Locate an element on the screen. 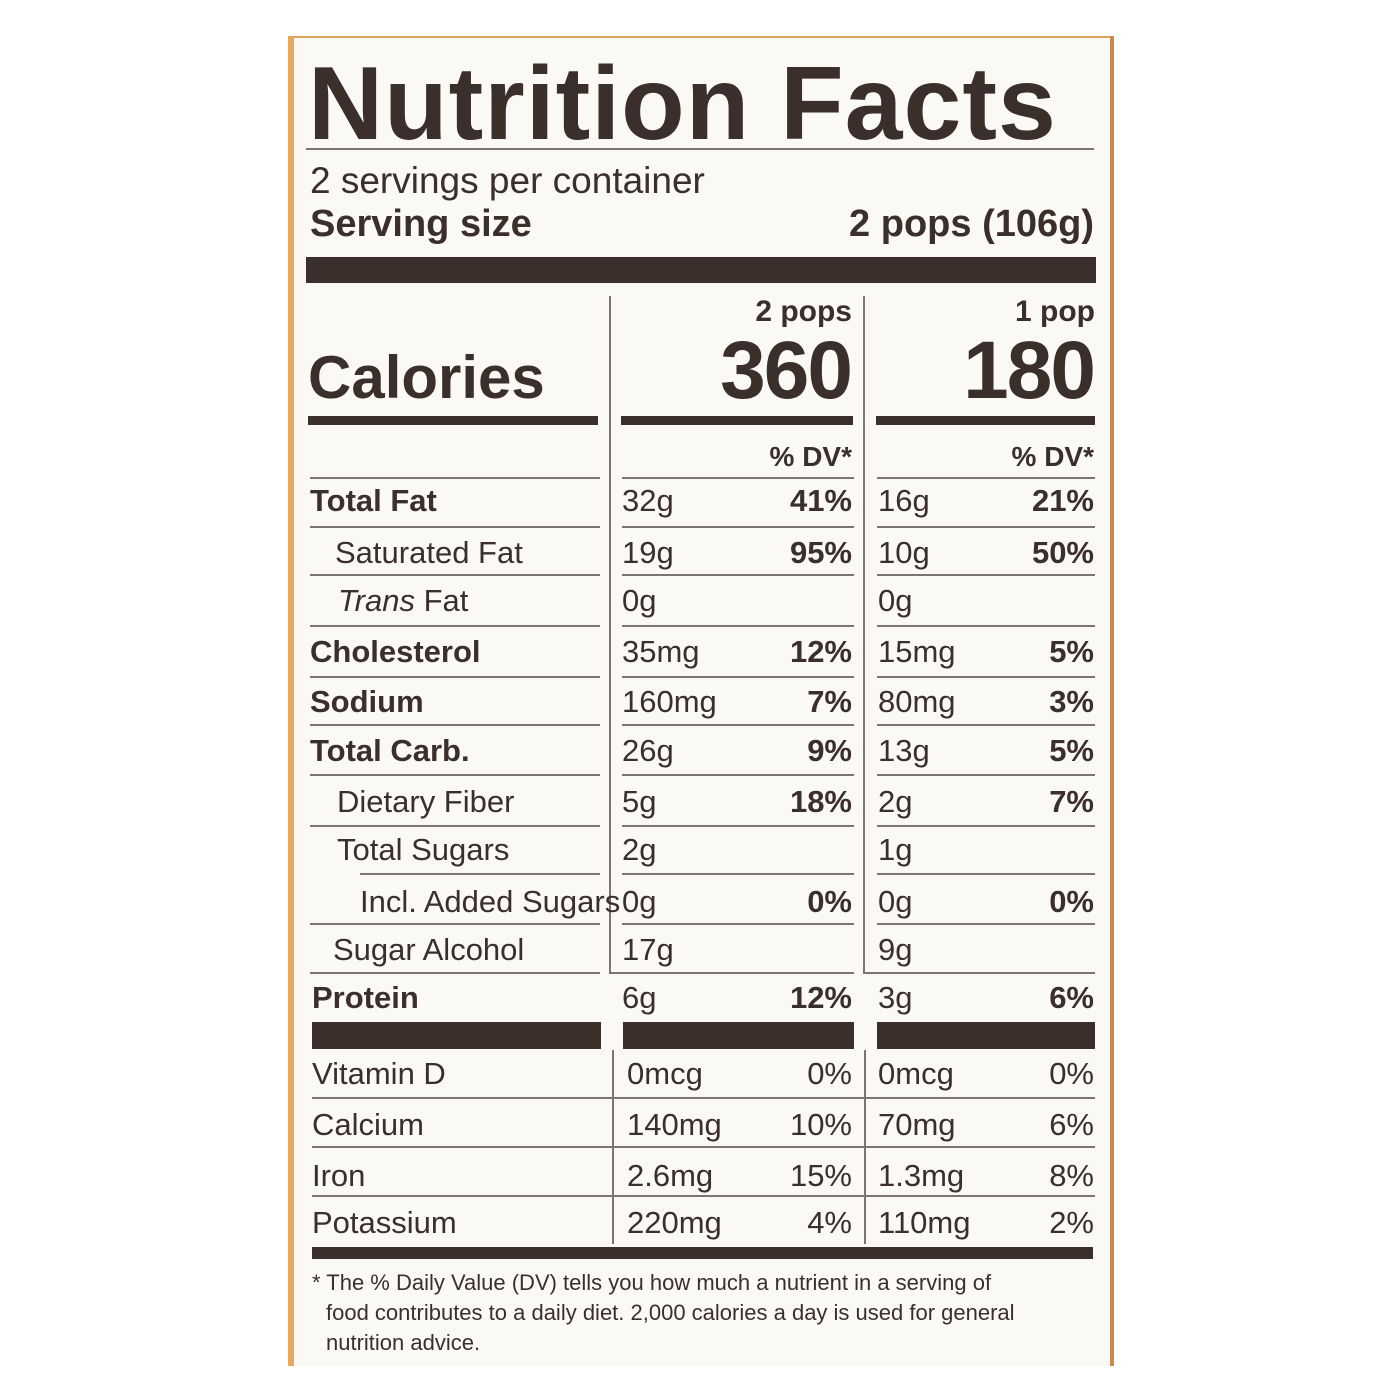  package-edge is located at coordinates (1112, 701).